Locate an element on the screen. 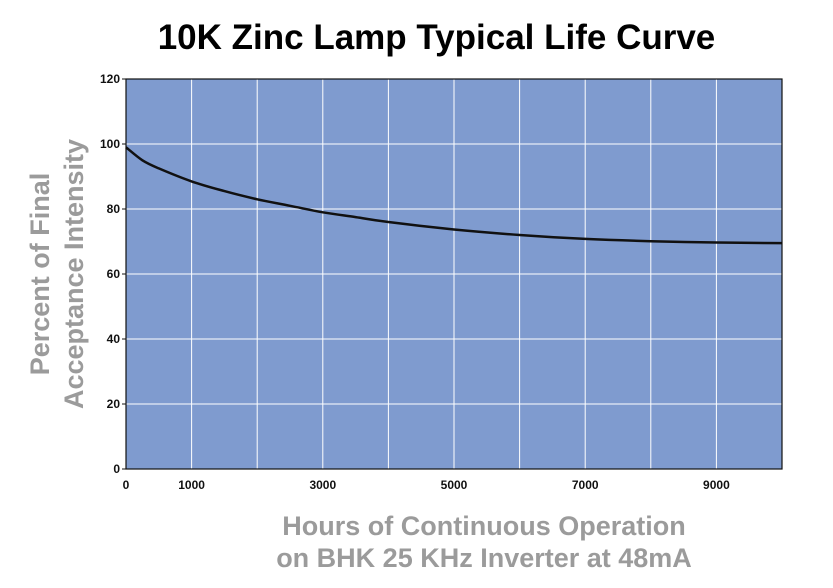  y-tick-label: 80 is located at coordinates (114, 209).